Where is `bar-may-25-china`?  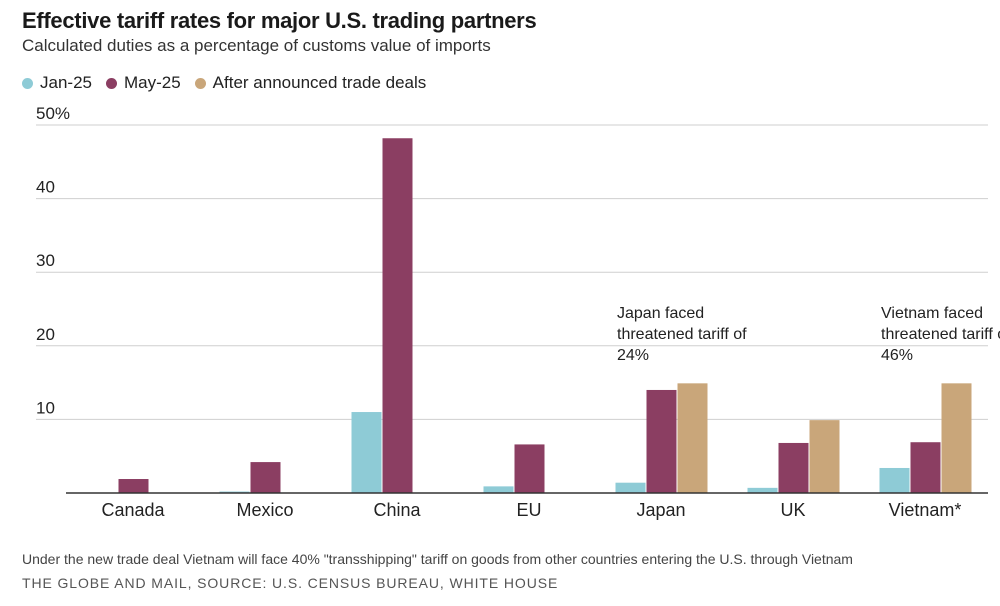 bar-may-25-china is located at coordinates (397, 316).